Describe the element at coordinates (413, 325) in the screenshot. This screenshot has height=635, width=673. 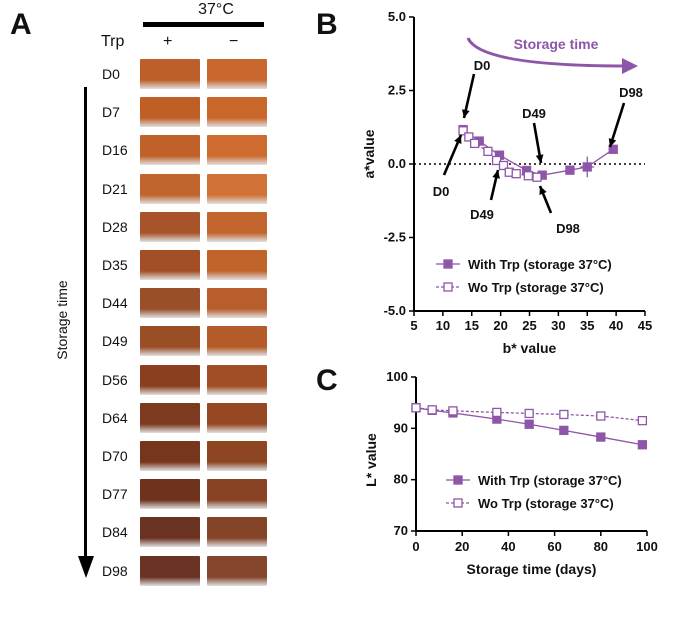
I see `x-tick-label-0: 5` at that location.